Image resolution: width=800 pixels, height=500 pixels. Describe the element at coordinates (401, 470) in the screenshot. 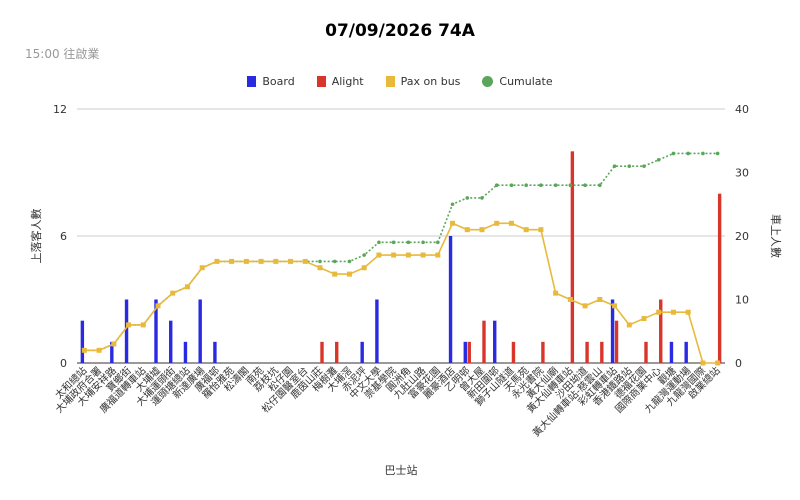

I see `x-axis-title: 巴士站` at that location.